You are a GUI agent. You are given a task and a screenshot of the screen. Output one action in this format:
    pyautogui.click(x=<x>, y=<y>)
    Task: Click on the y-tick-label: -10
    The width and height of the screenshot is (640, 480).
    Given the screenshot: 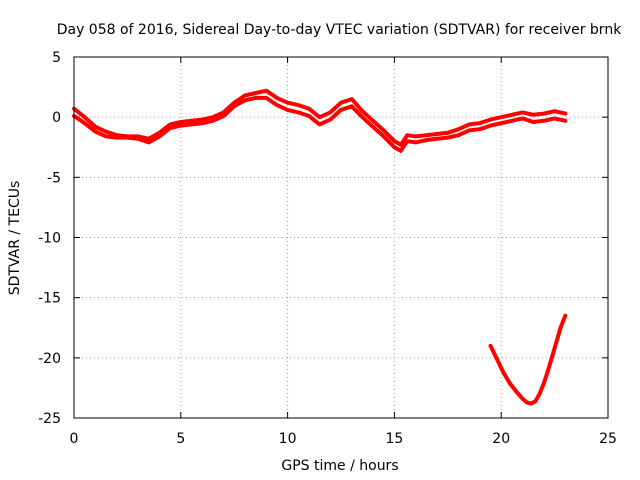 What is the action you would take?
    pyautogui.click(x=49, y=239)
    